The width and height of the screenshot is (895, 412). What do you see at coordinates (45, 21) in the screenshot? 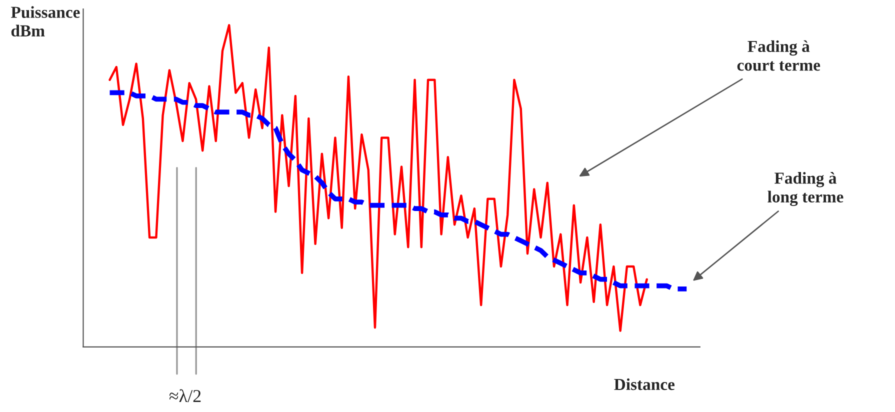
I see `y-axis-title: Puissance dBm` at bounding box center [45, 21].